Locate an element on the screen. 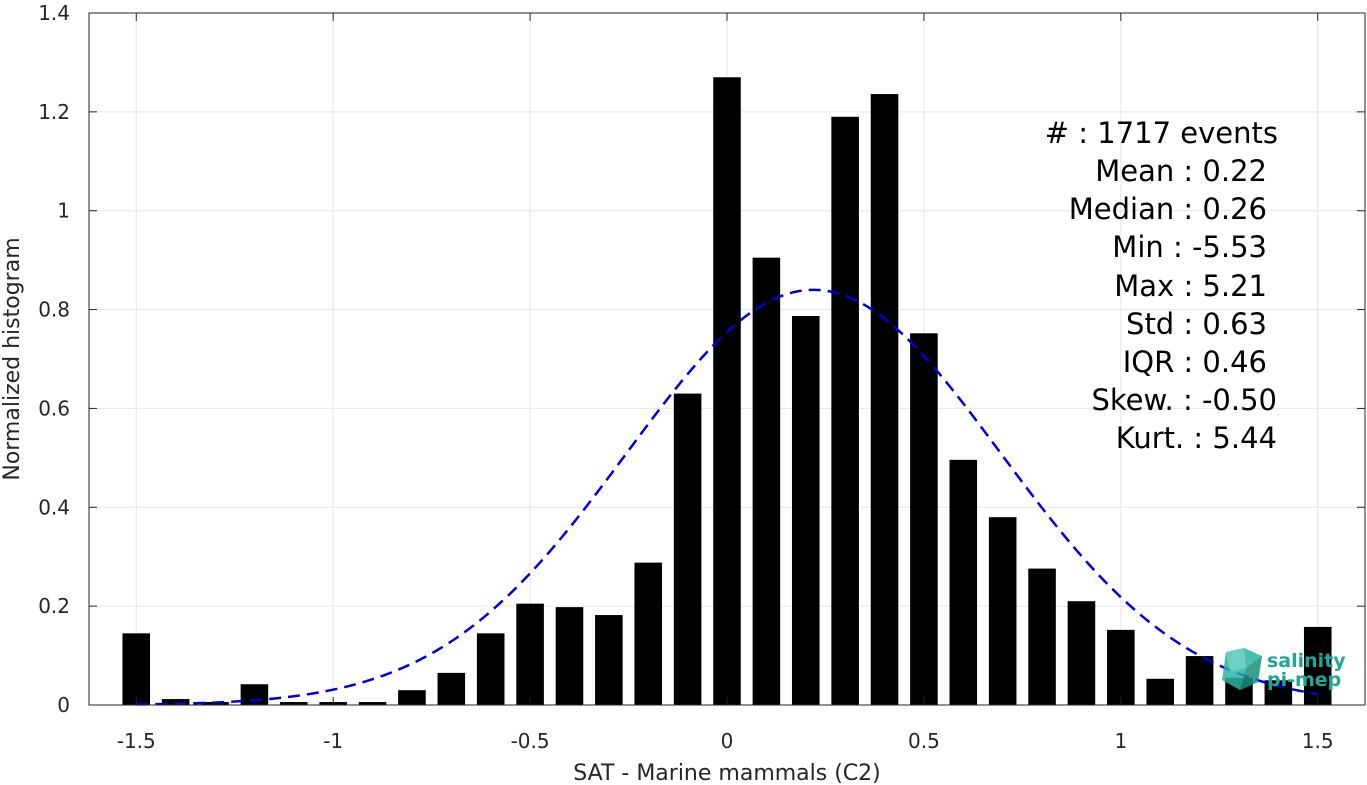 This screenshot has width=1367, height=785. x-tick-label: 0.5 is located at coordinates (924, 741).